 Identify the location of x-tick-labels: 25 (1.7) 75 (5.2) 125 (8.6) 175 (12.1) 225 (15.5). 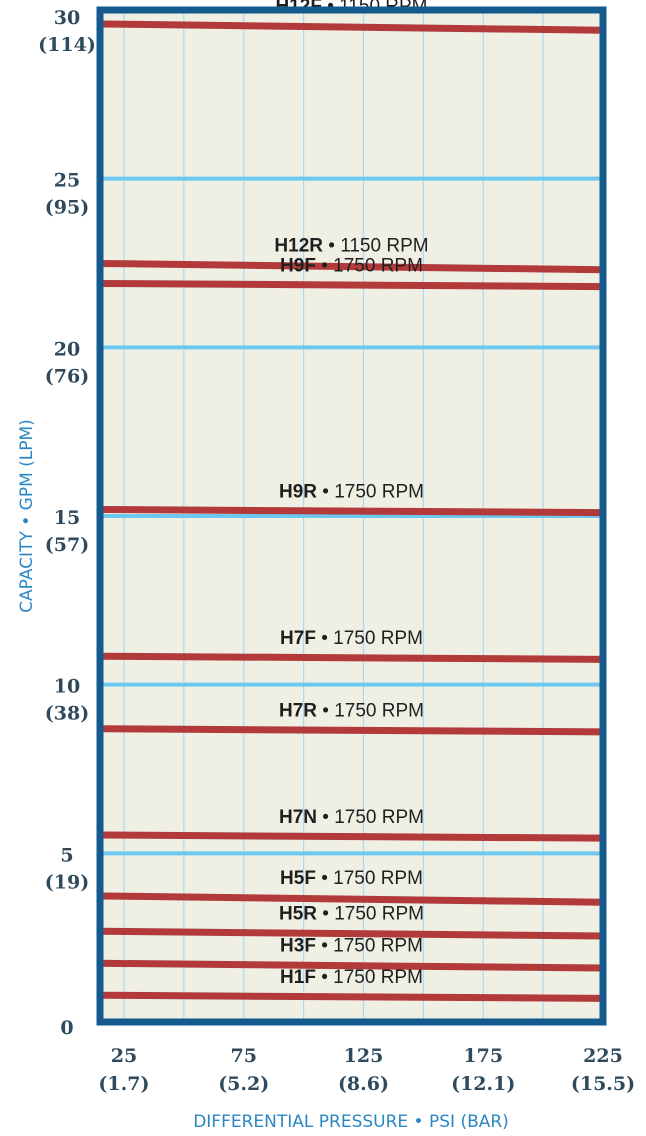
(366, 1070).